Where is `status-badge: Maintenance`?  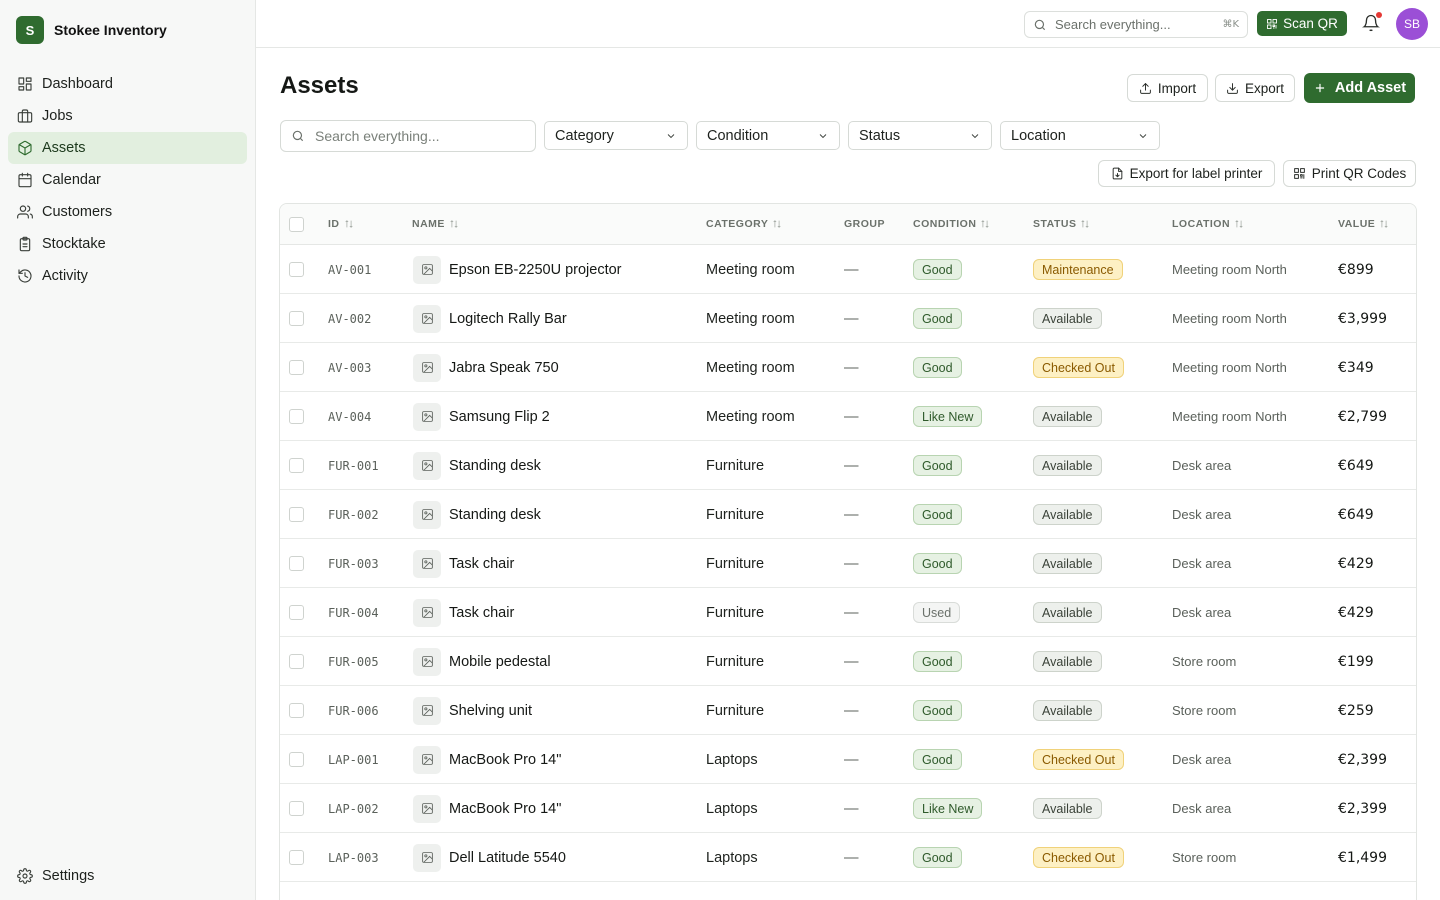
status-badge: Maintenance is located at coordinates (1078, 269).